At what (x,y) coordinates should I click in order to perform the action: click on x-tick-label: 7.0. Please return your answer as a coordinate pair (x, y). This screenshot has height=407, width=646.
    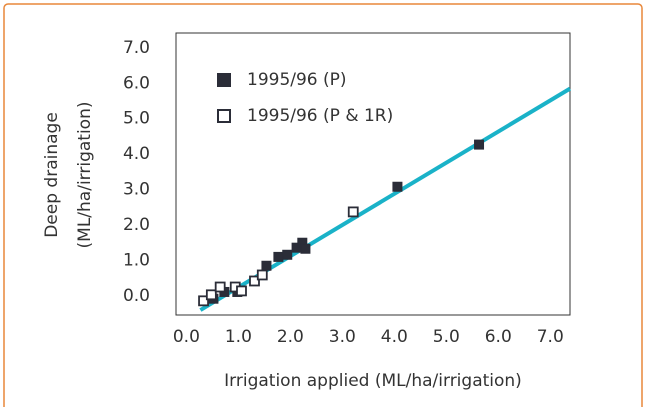
    Looking at the image, I should click on (550, 337).